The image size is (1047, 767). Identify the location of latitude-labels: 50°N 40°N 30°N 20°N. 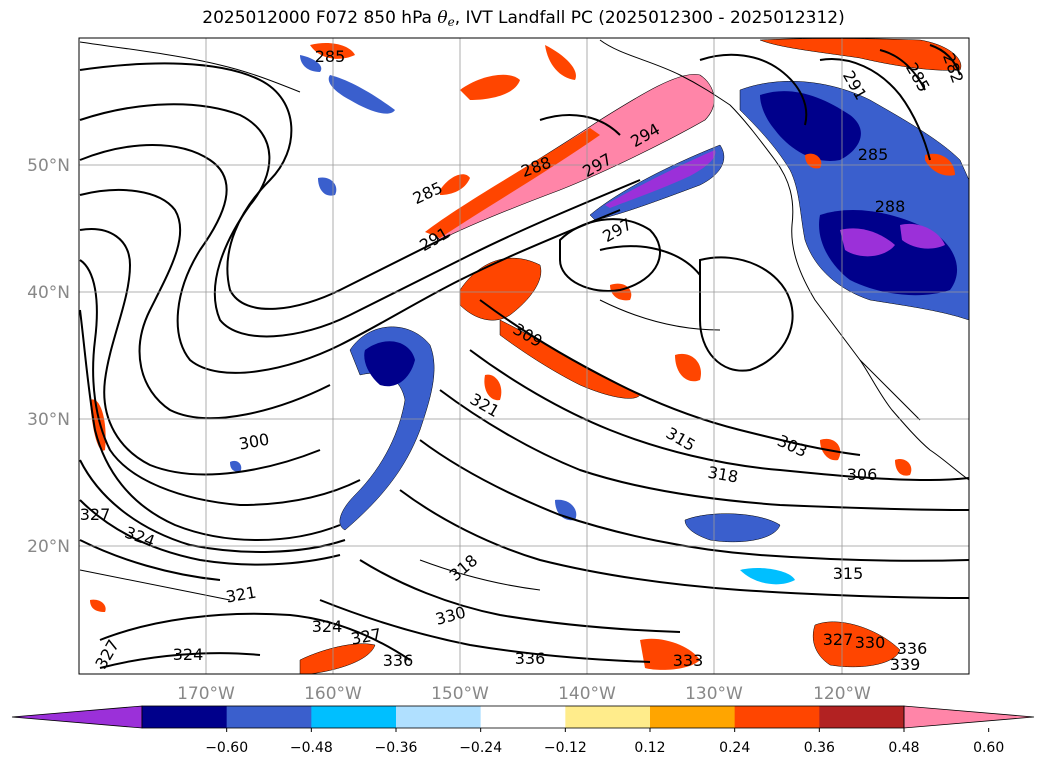
(48, 356).